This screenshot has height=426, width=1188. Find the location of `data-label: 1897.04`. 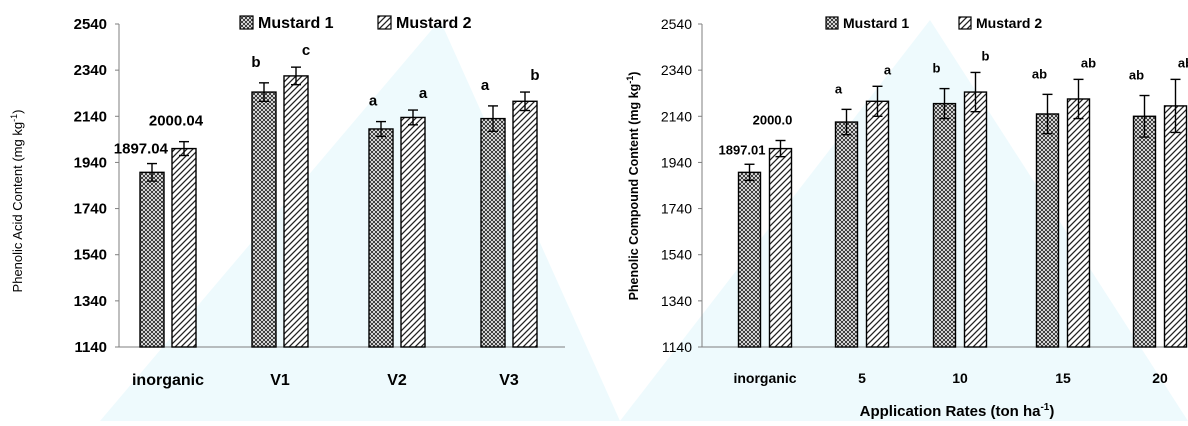

data-label: 1897.04 is located at coordinates (141, 149).